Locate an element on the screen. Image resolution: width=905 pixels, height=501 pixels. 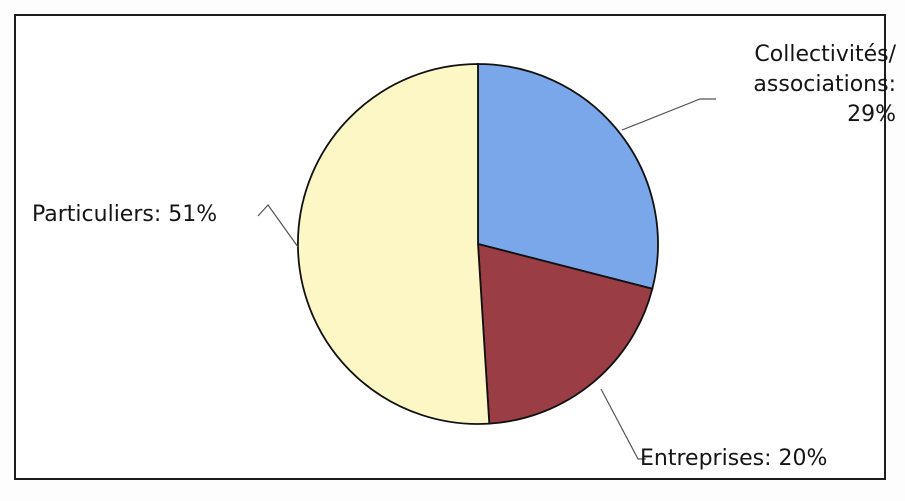
label-collectivites-line-3: 29% is located at coordinates (871, 114).